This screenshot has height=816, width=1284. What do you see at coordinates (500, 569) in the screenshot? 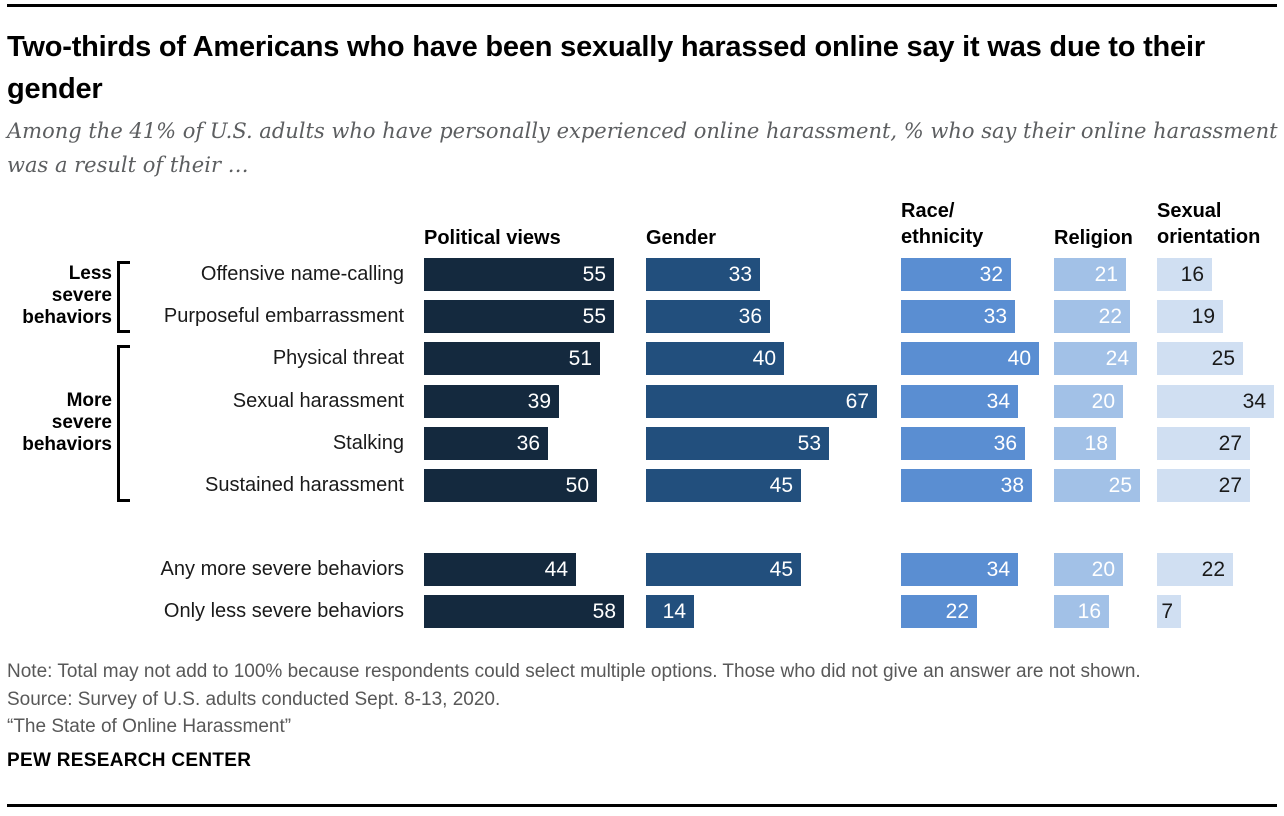
I see `bar: 44` at bounding box center [500, 569].